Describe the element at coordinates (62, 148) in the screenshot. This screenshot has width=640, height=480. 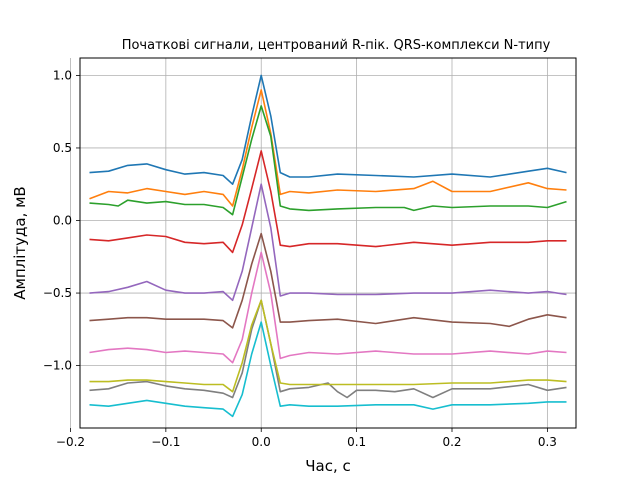
I see `y-tick-label: 0.5` at that location.